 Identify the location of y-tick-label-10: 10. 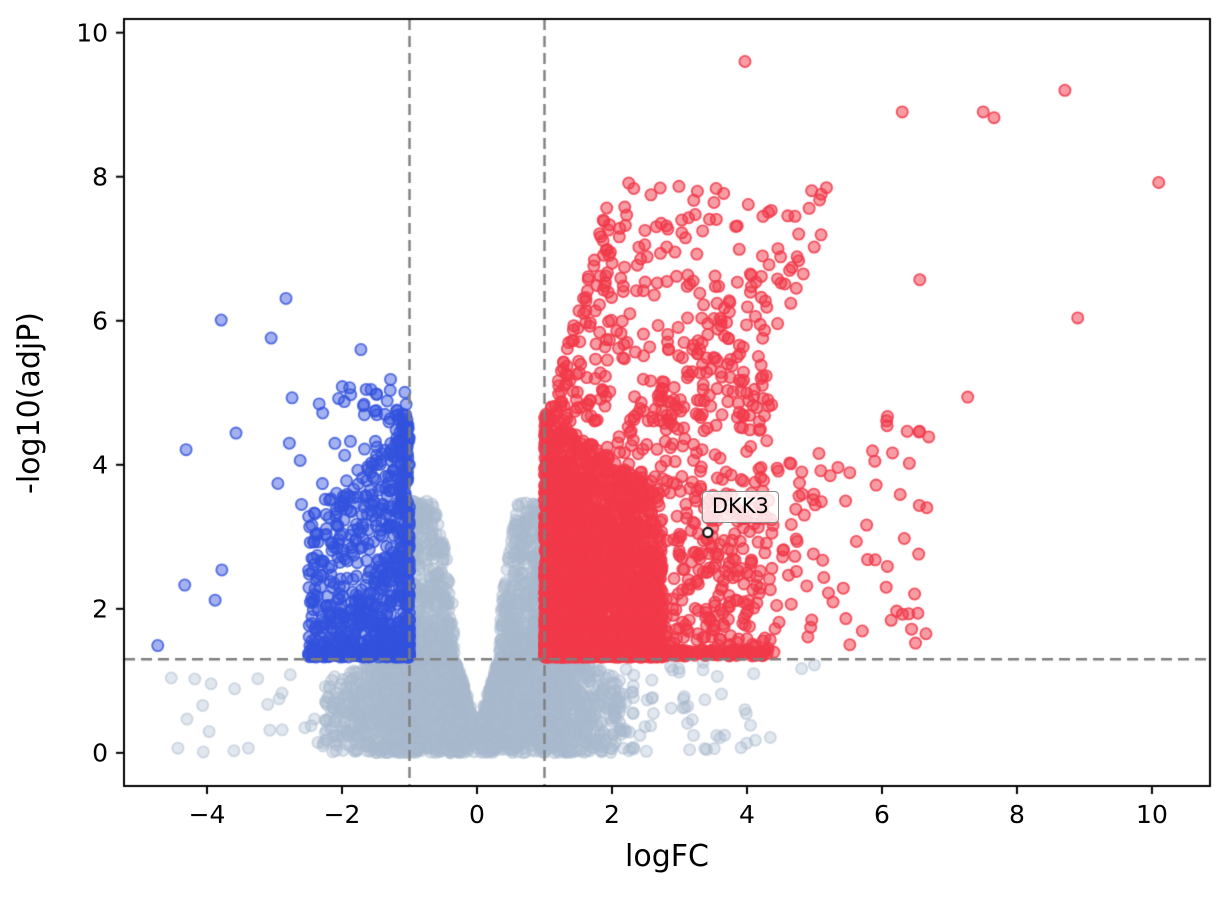
(92, 33).